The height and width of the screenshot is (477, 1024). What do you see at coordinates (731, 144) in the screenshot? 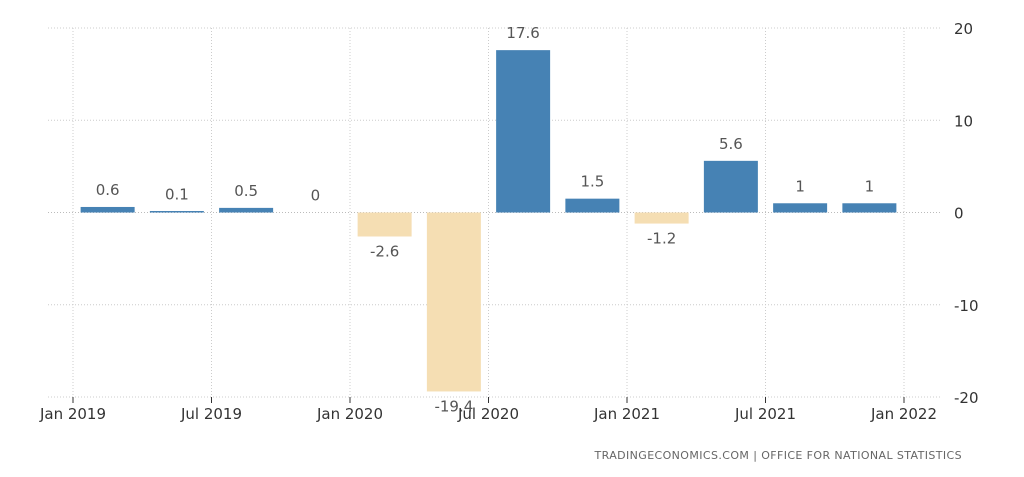
I see `data-label: 5.6` at bounding box center [731, 144].